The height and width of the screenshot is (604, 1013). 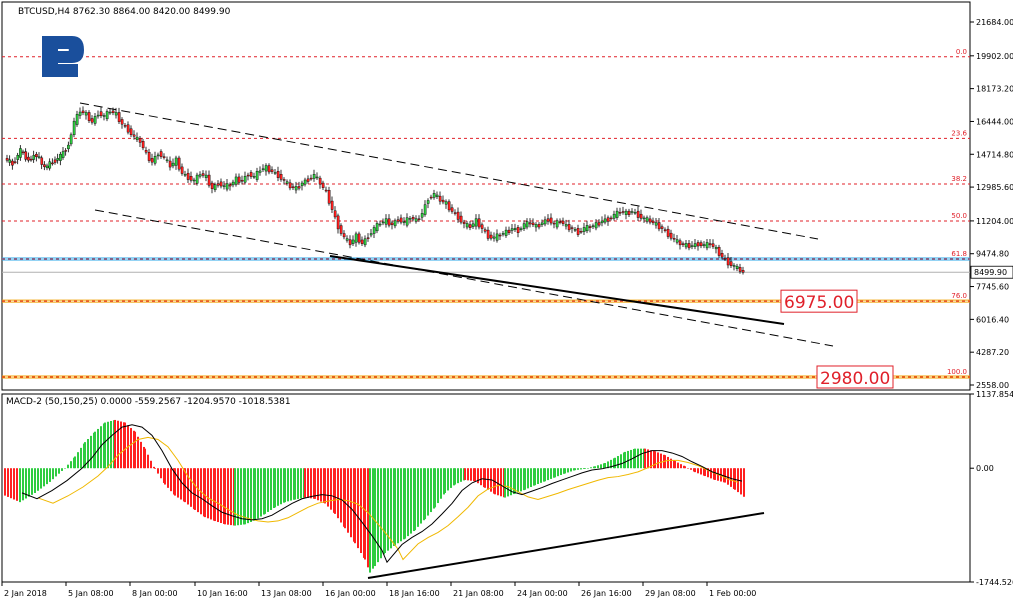 What do you see at coordinates (959, 179) in the screenshot?
I see `fib-level-label: 38.2` at bounding box center [959, 179].